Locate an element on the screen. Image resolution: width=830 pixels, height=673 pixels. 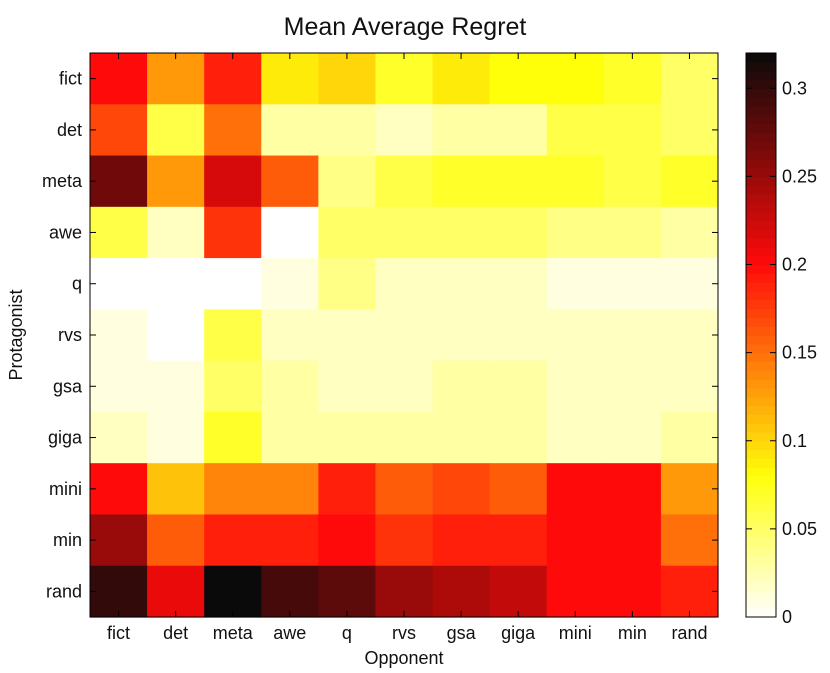
x-tick-label: det is located at coordinates (175, 633).